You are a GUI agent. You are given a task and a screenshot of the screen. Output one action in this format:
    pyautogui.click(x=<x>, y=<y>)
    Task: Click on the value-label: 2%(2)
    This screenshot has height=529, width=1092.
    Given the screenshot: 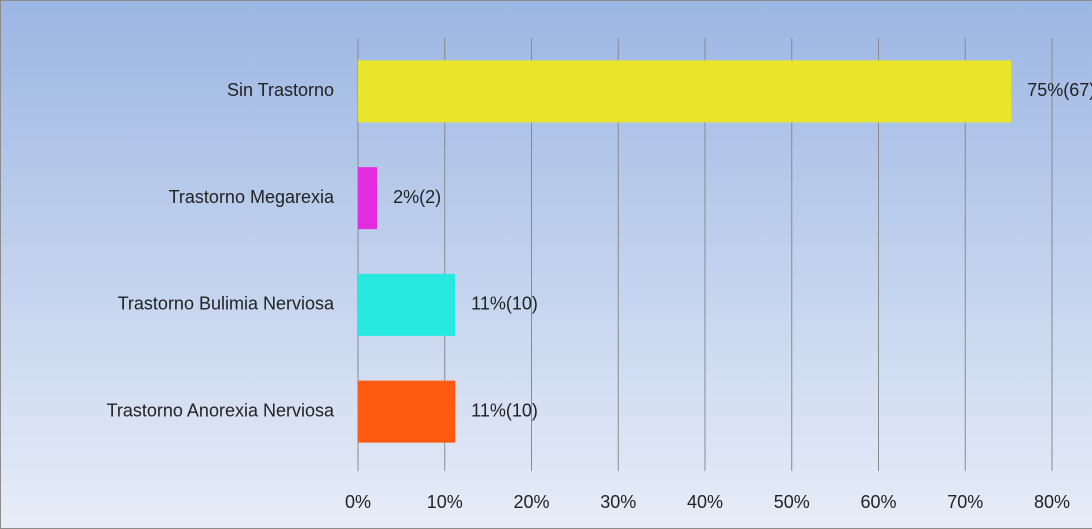 What is the action you would take?
    pyautogui.click(x=417, y=197)
    